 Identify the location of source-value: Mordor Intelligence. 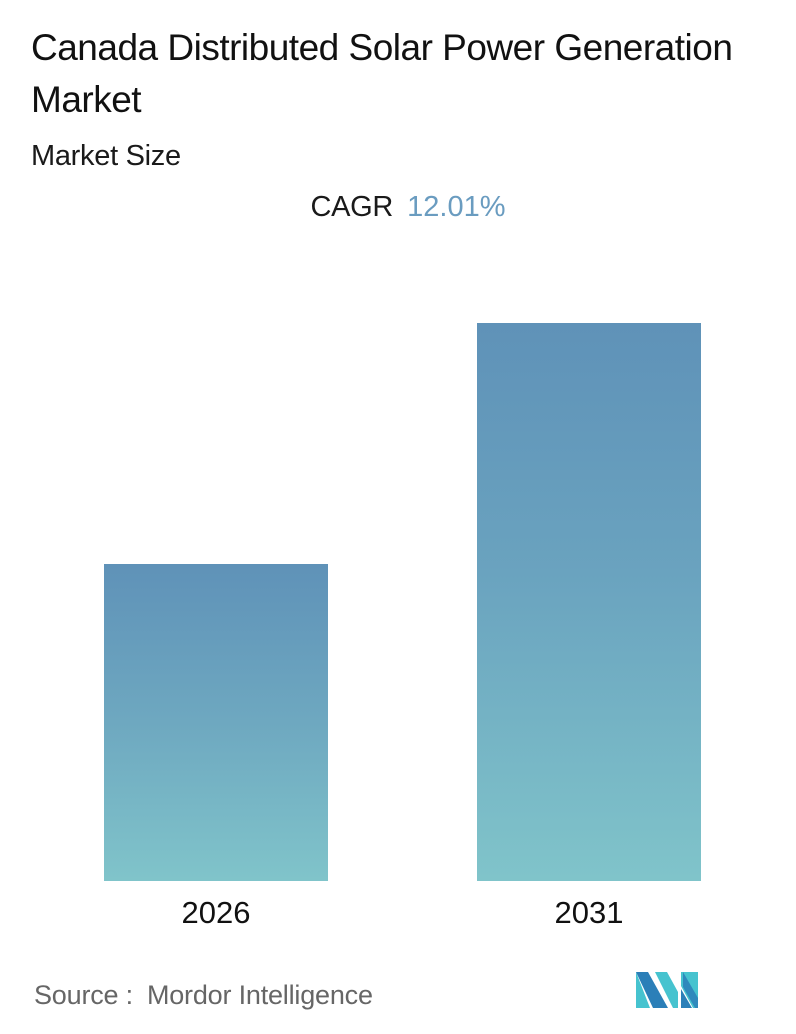
(259, 995).